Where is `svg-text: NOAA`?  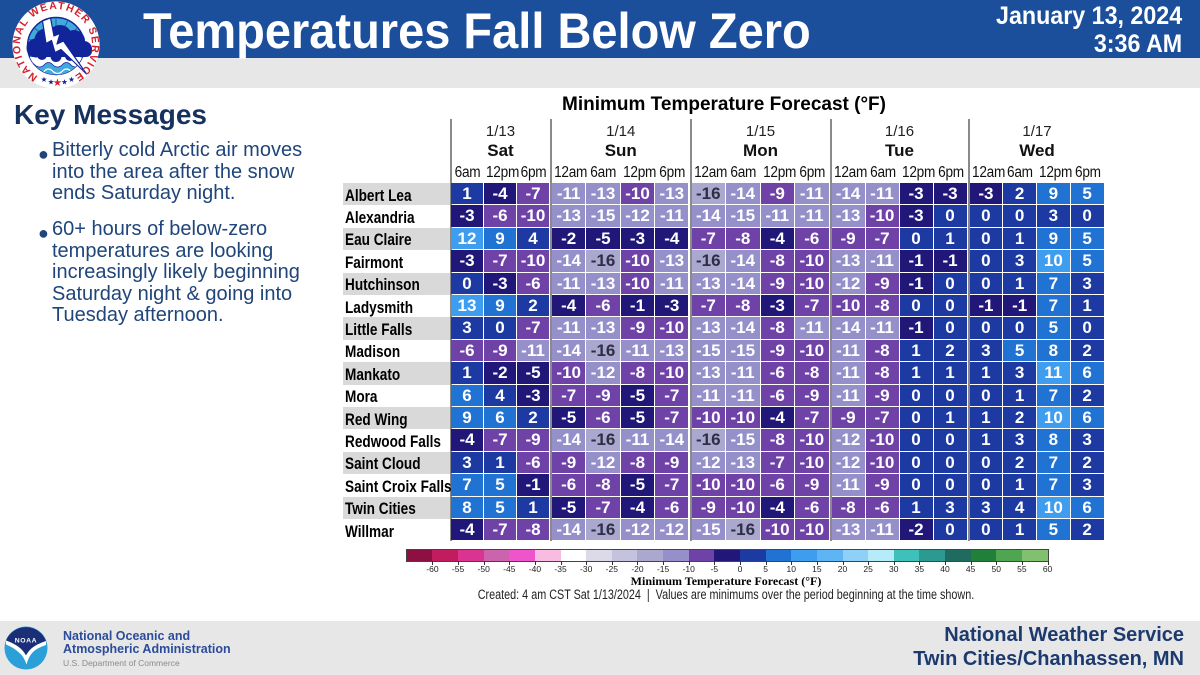
svg-text: NOAA is located at coordinates (26, 641).